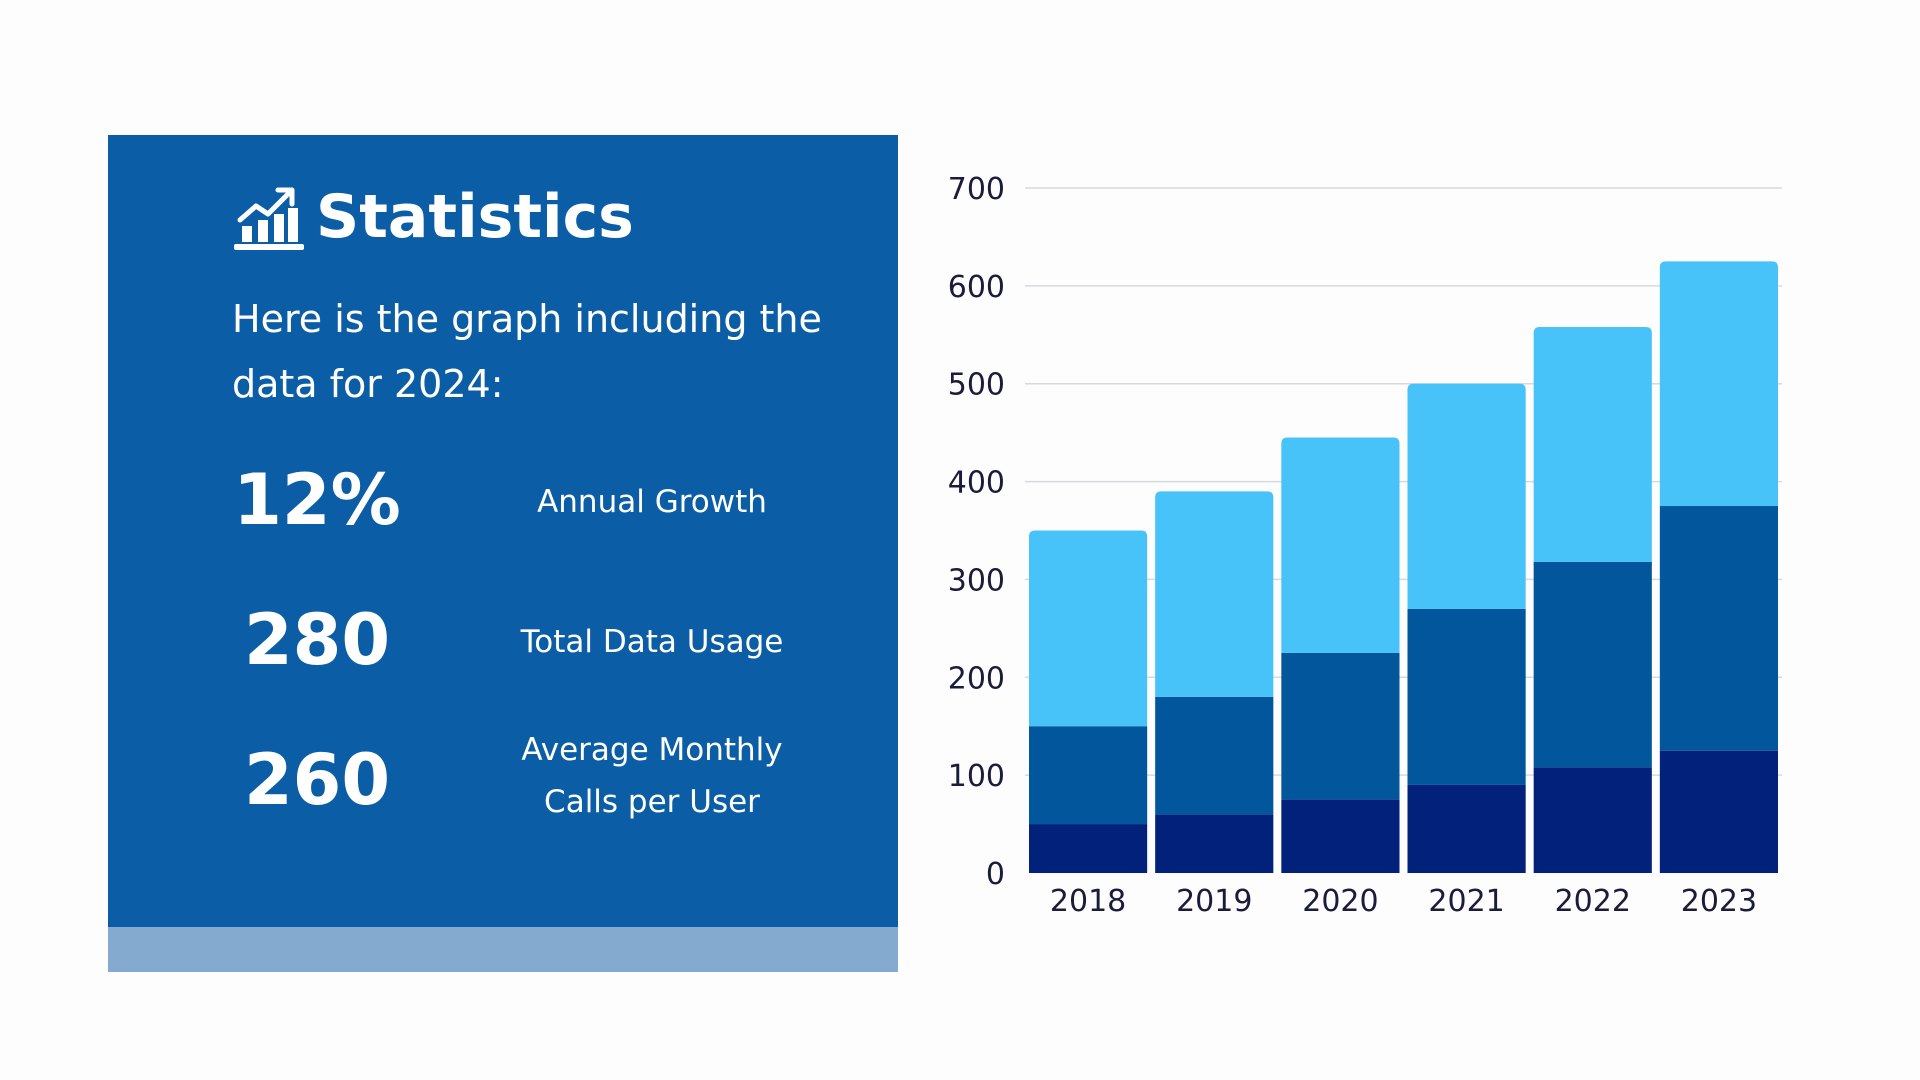 The width and height of the screenshot is (1920, 1080). I want to click on panel-header: Statistics, so click(433, 217).